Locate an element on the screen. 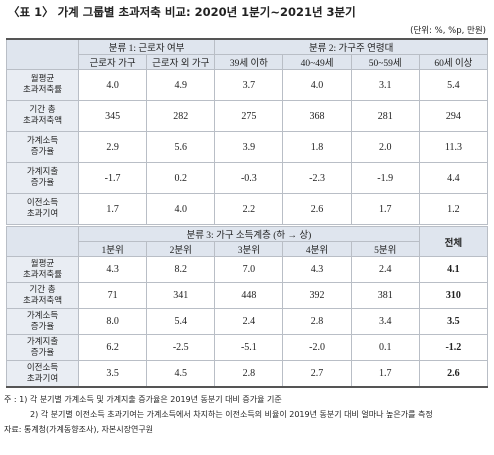  note-prefix: 주 : is located at coordinates (10, 399).